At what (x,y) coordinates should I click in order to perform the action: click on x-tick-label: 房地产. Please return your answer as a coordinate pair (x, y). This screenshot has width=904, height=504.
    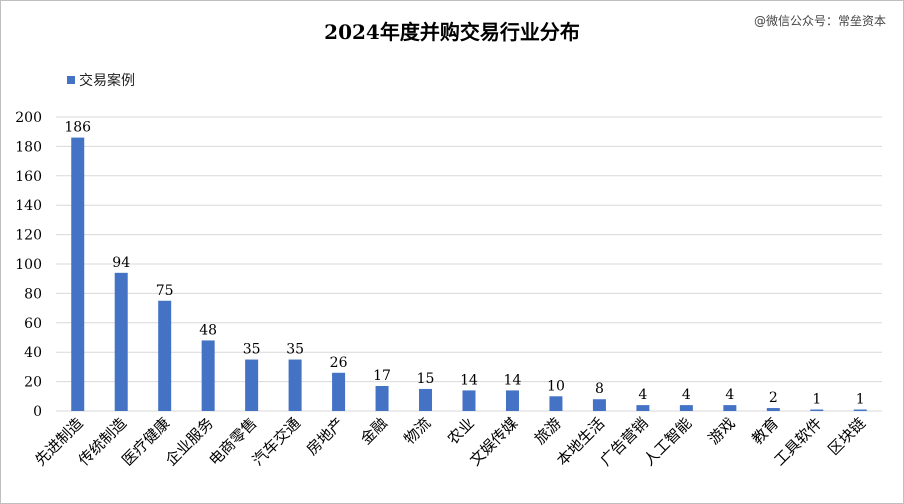
    Looking at the image, I should click on (325, 436).